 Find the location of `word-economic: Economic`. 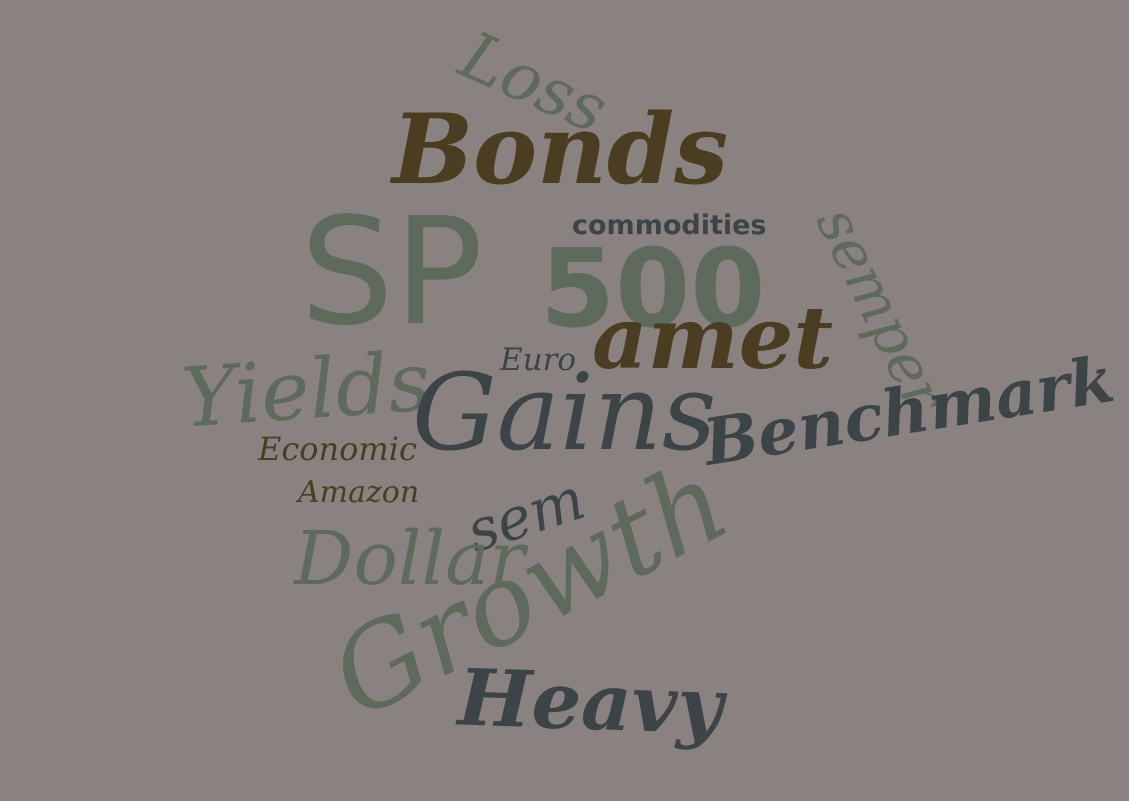

word-economic: Economic is located at coordinates (337, 449).